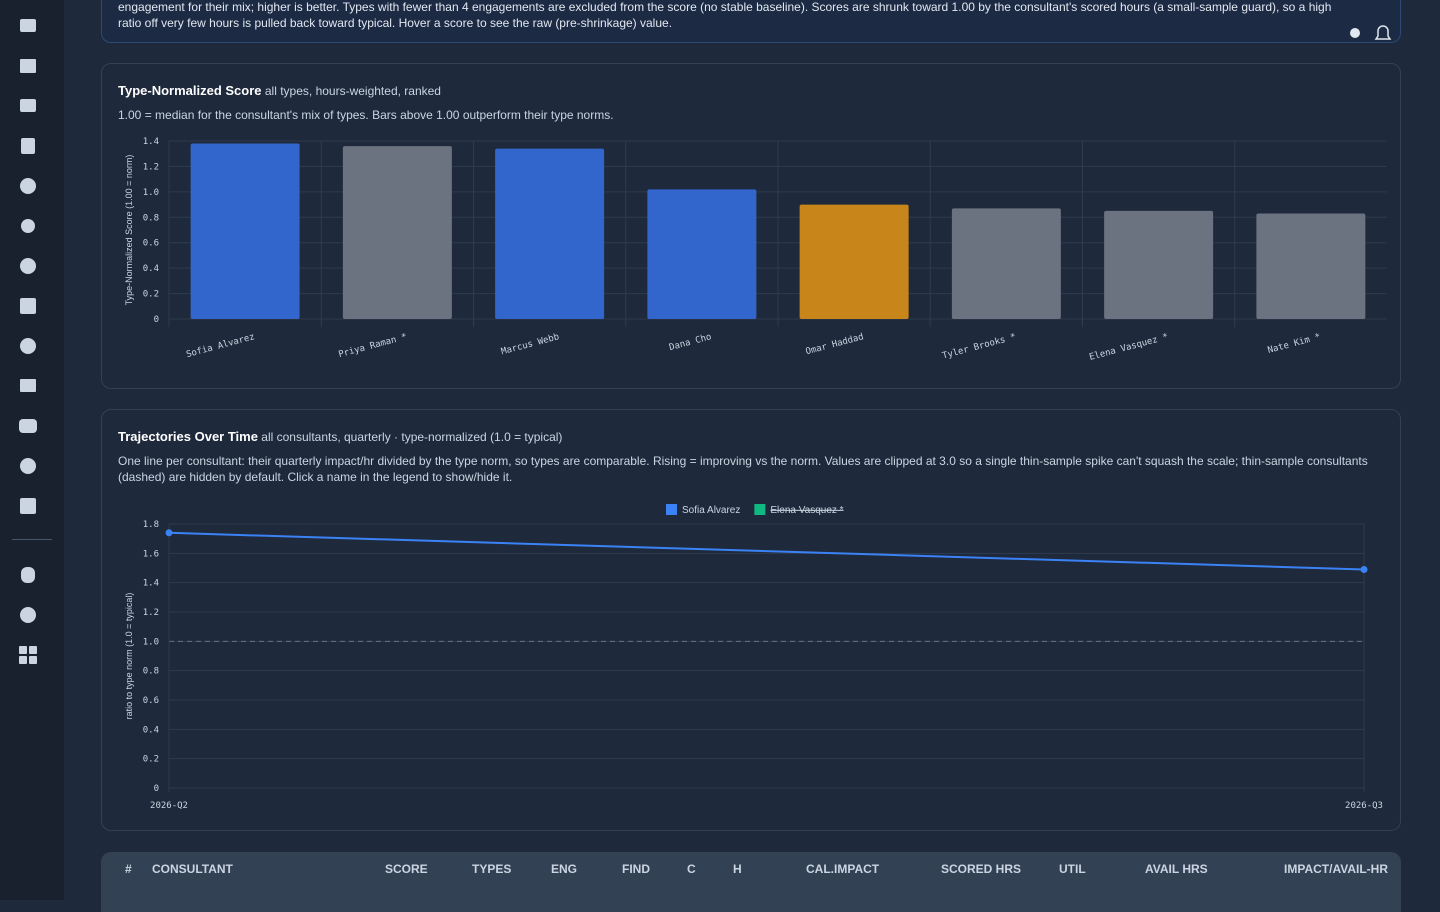 The image size is (1440, 912). I want to click on column-header: SCORE, so click(406, 869).